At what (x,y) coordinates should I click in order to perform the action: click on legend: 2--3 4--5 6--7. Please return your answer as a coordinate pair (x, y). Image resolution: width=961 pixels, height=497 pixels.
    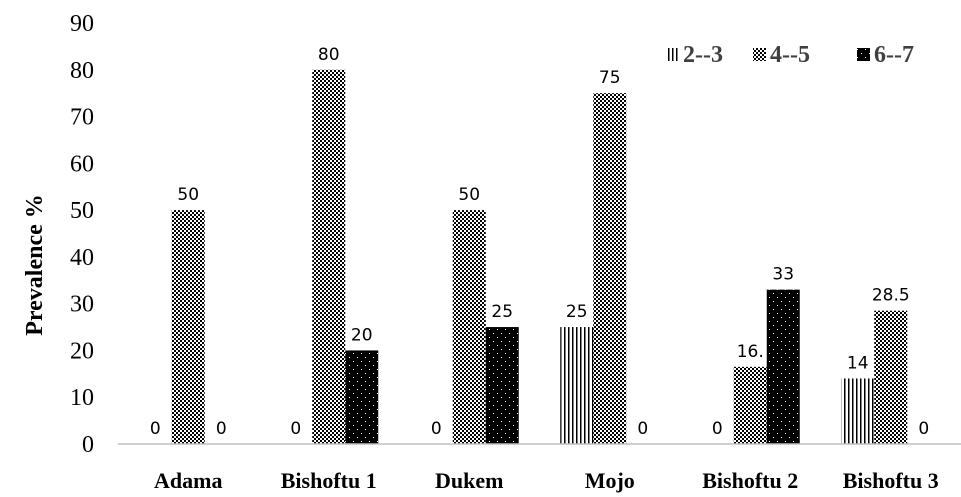
    Looking at the image, I should click on (790, 55).